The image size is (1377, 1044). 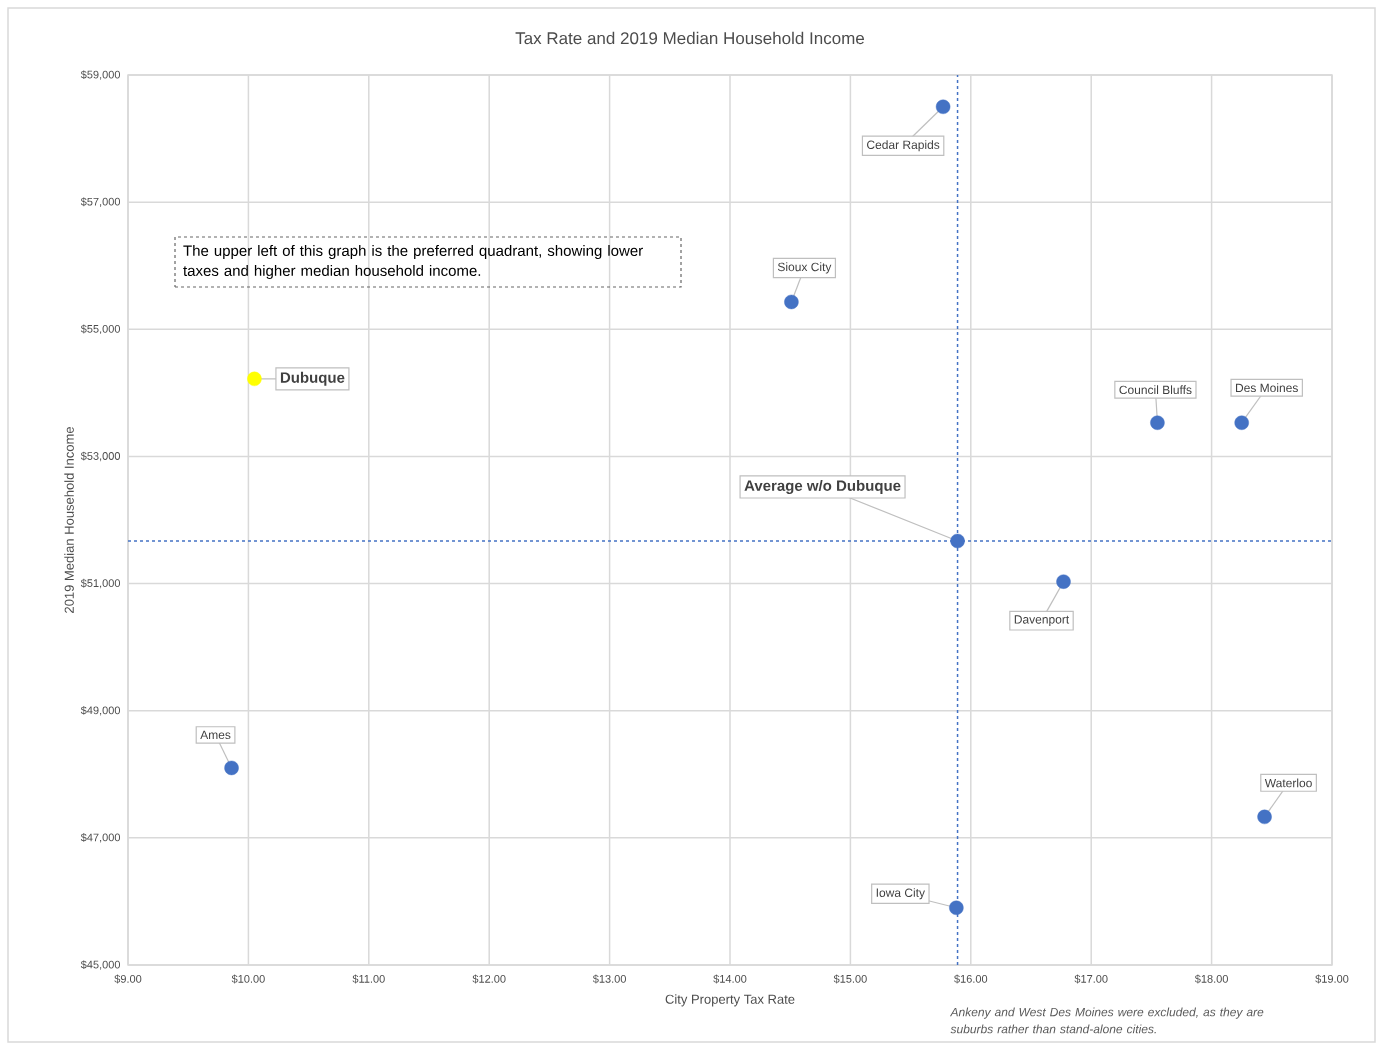 What do you see at coordinates (368, 979) in the screenshot?
I see `x-tick-label: $11.00` at bounding box center [368, 979].